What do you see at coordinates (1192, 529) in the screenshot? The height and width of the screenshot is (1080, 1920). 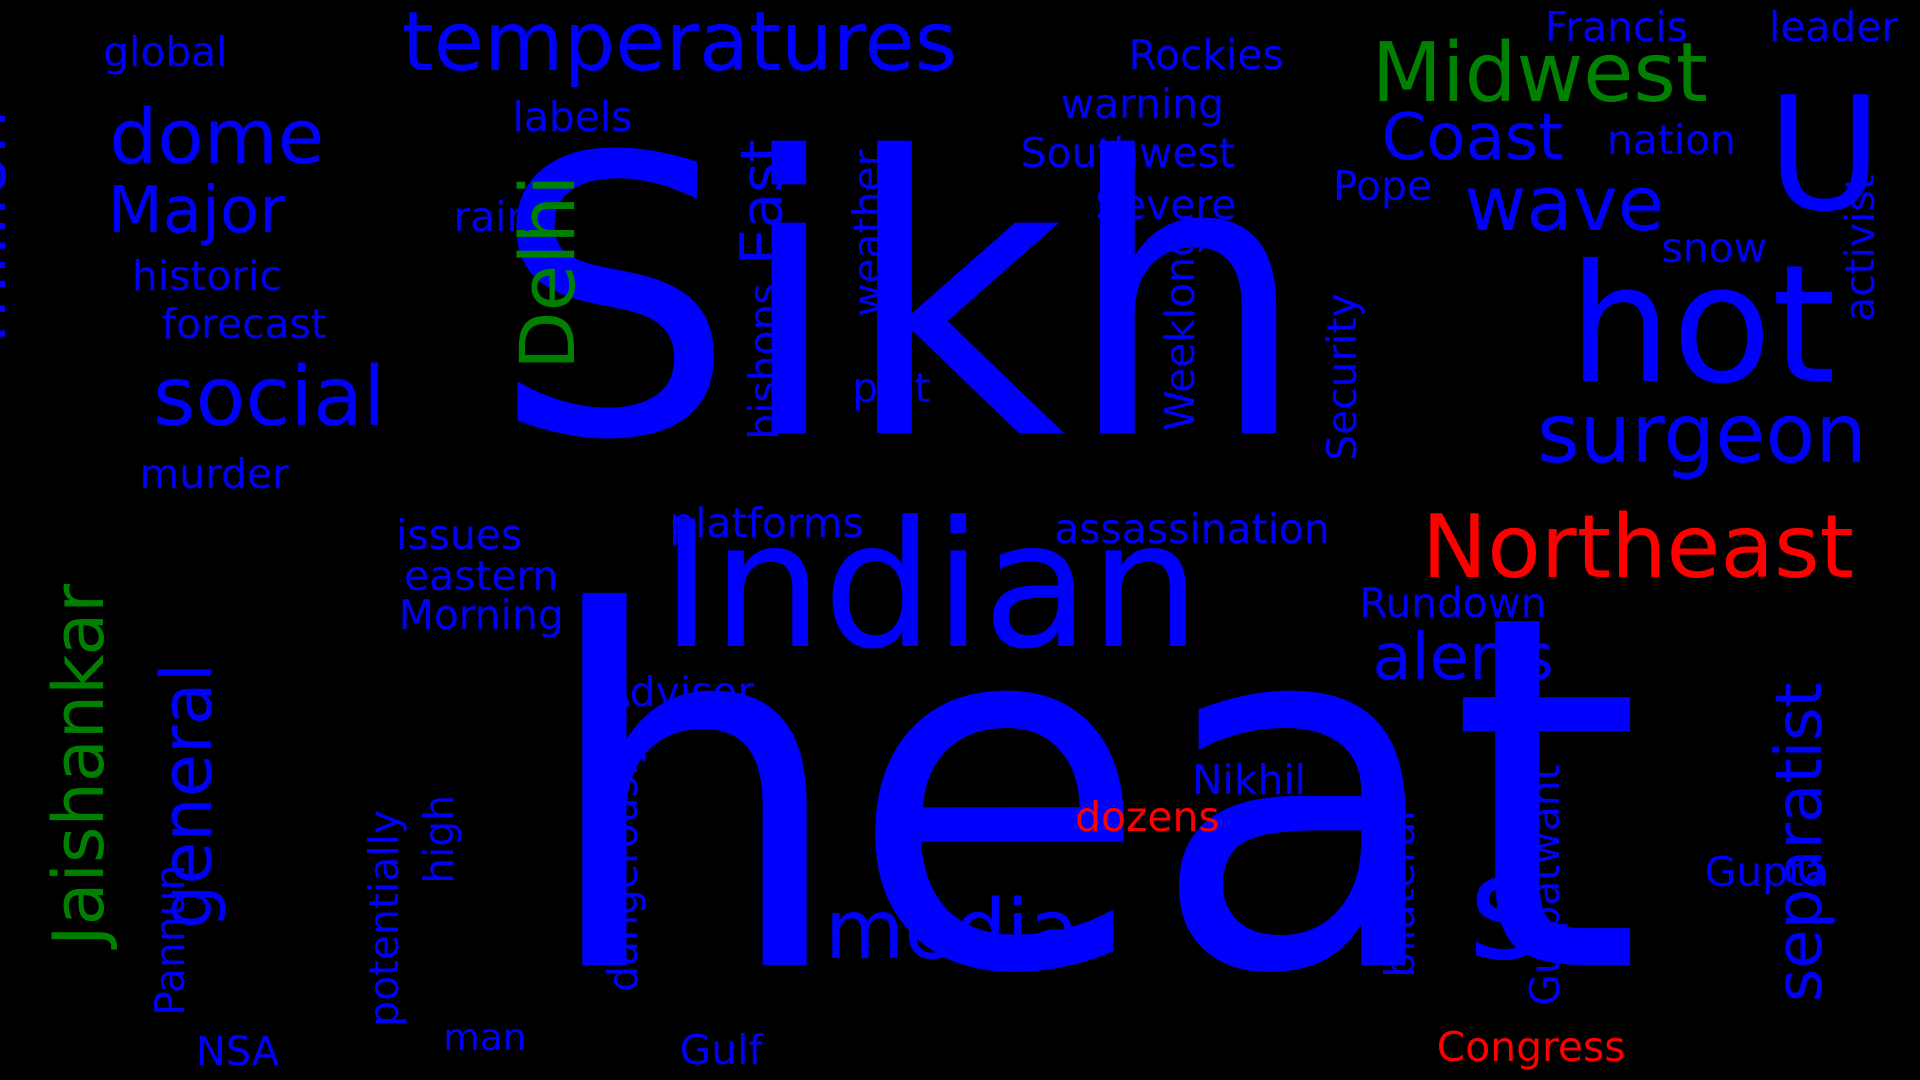 I see `word-assassination: assassination` at bounding box center [1192, 529].